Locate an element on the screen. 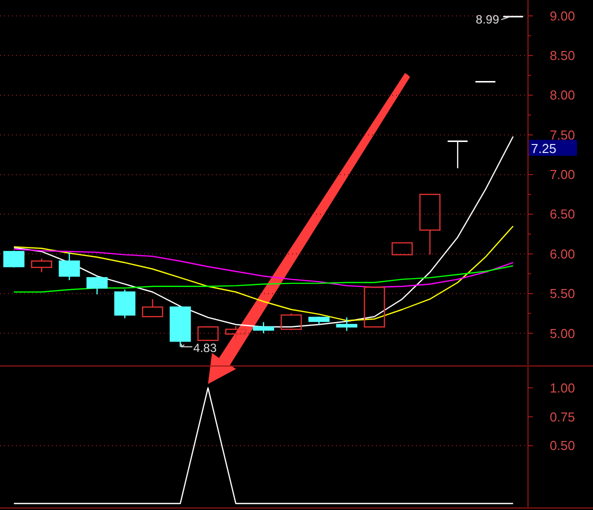  annotation: 8.99 is located at coordinates (488, 19).